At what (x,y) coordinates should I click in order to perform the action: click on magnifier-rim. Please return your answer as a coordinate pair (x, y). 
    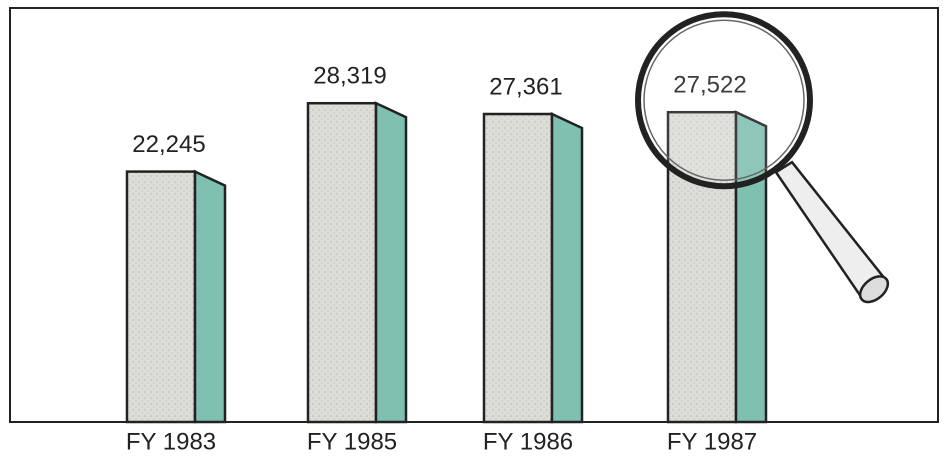
    Looking at the image, I should click on (724, 100).